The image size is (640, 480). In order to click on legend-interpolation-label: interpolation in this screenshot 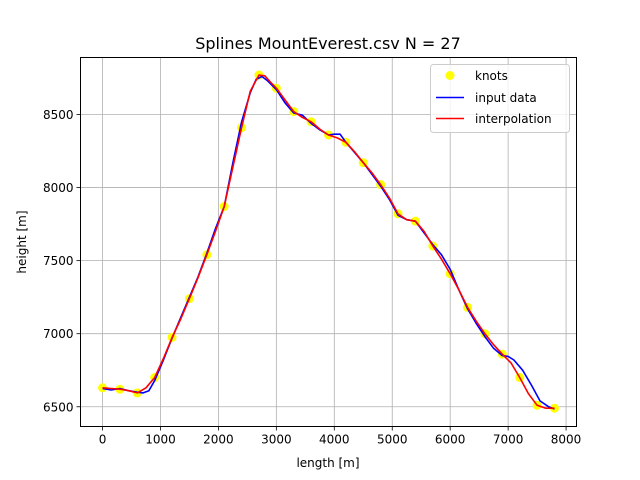, I will do `click(513, 119)`.